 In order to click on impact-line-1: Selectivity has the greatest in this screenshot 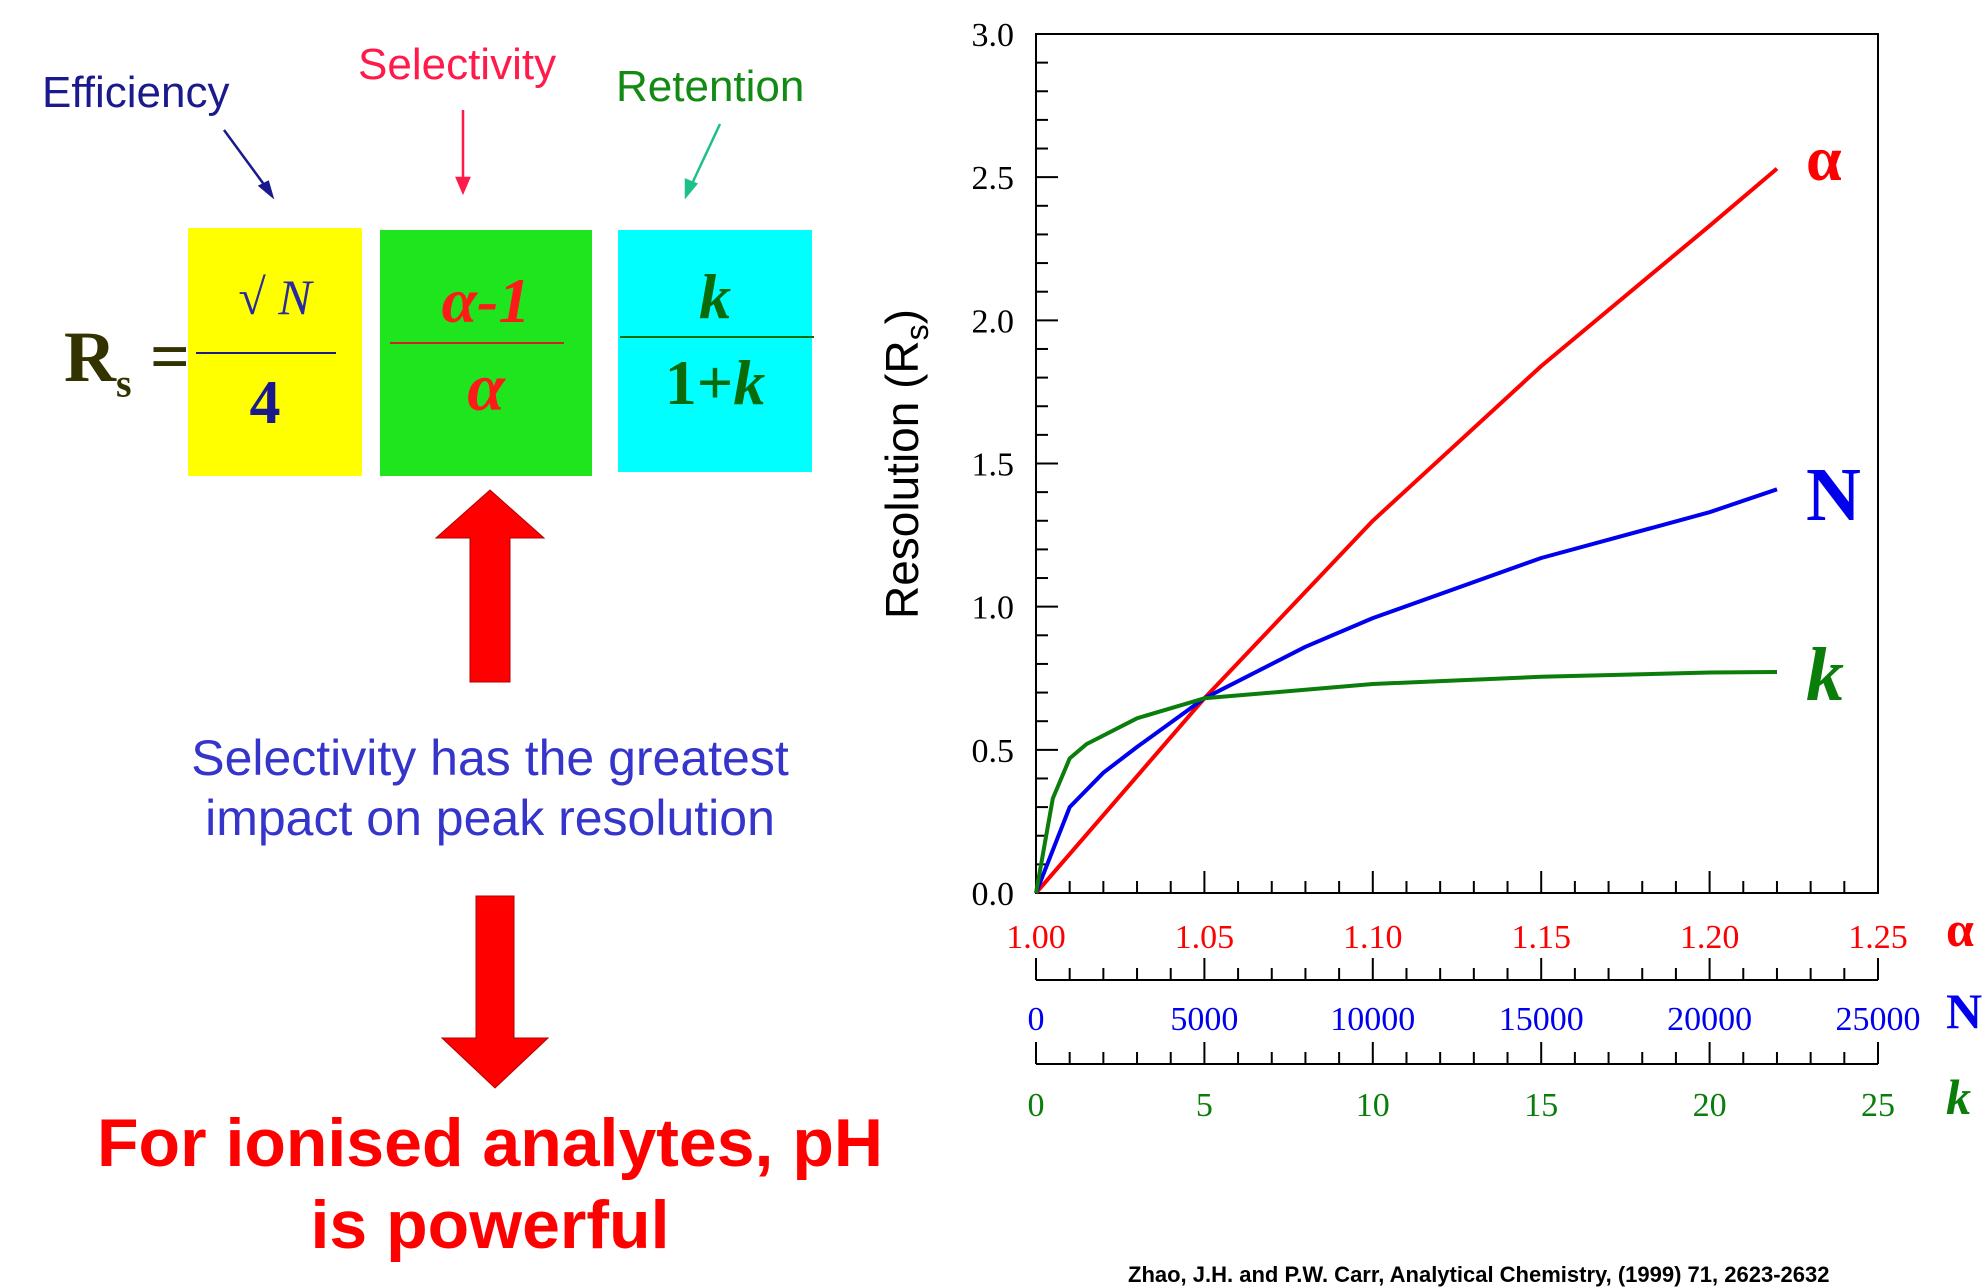, I will do `click(490, 758)`.